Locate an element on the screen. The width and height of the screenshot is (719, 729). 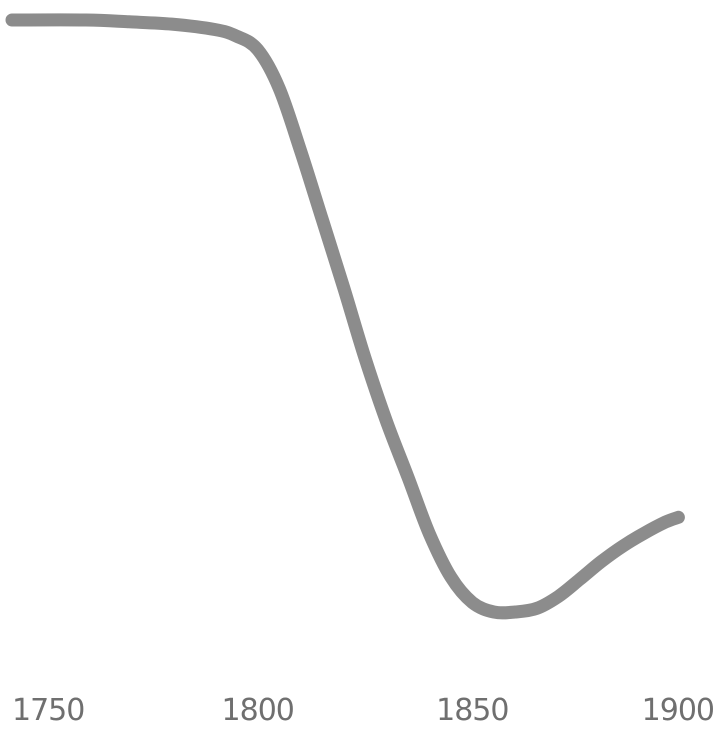
x-tick-label: 1750 is located at coordinates (48, 710).